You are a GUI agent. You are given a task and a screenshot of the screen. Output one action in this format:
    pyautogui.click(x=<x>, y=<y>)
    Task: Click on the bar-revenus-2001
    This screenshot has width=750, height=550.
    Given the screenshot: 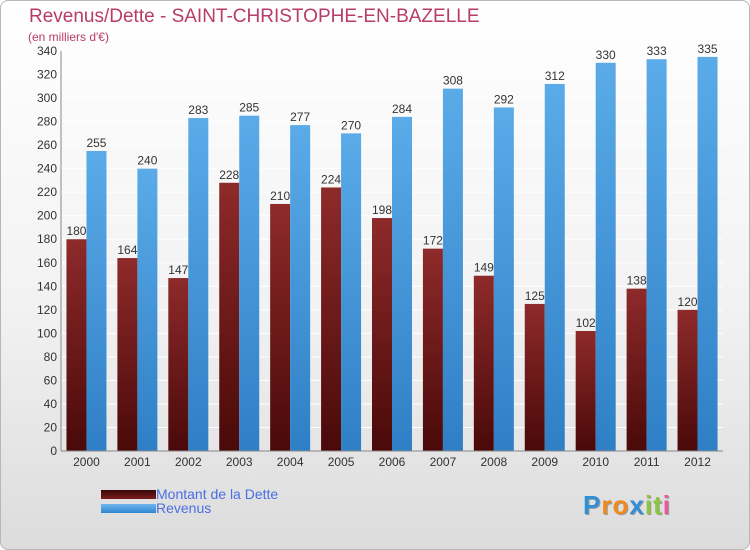 What is the action you would take?
    pyautogui.click(x=147, y=309)
    